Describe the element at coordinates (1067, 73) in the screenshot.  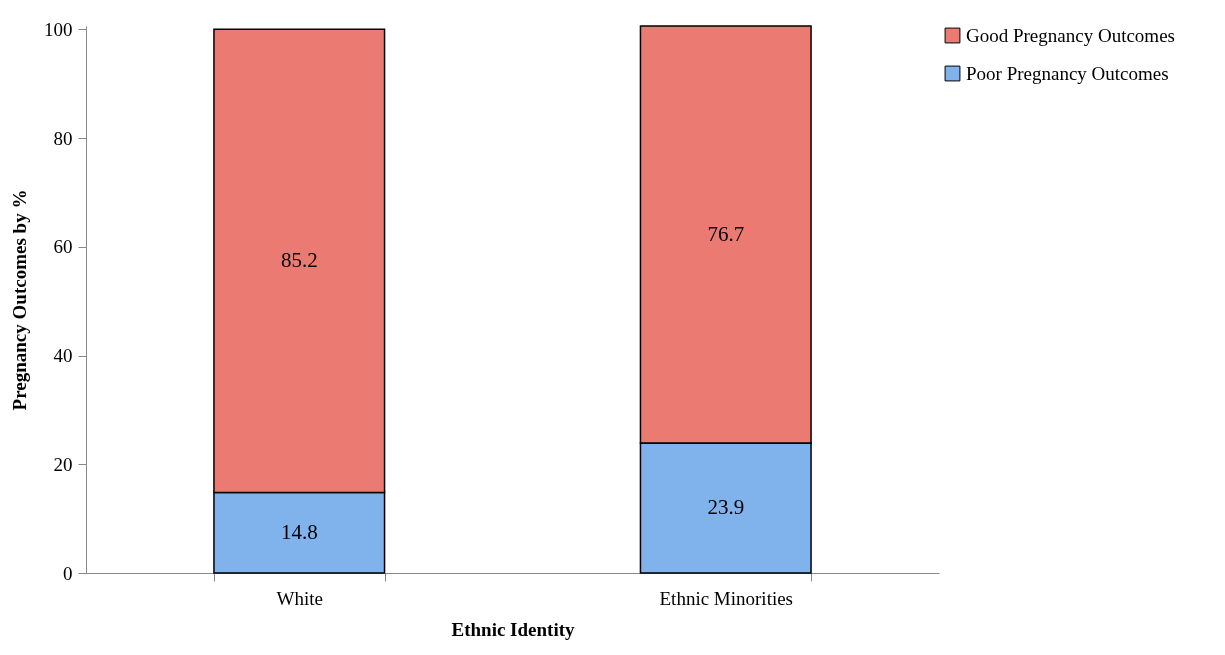
I see `legend-label: Poor Pregnancy Outcomes` at that location.